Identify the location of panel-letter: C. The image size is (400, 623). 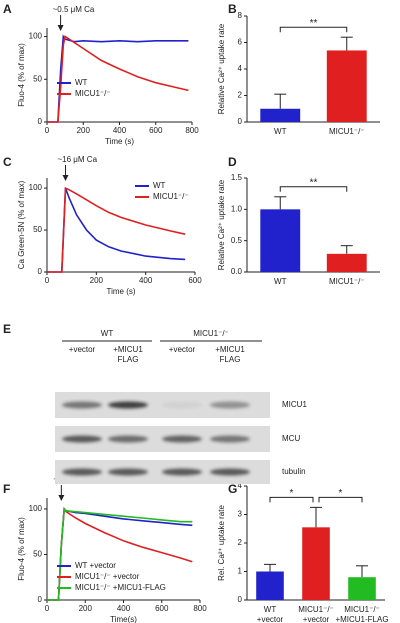
(7, 162).